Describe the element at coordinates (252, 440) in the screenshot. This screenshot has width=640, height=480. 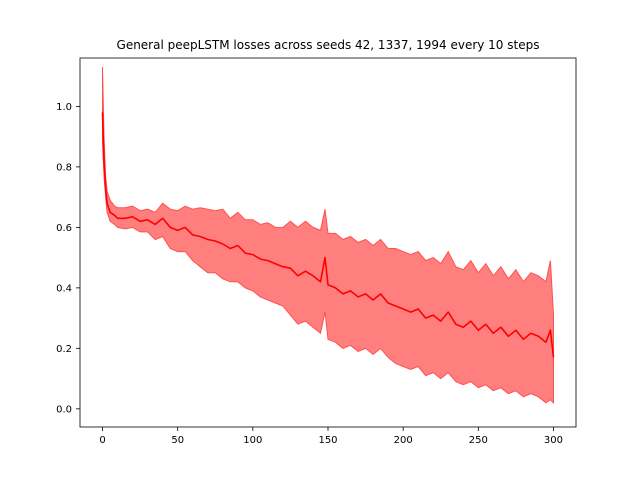
I see `x-tick-label: 100` at that location.